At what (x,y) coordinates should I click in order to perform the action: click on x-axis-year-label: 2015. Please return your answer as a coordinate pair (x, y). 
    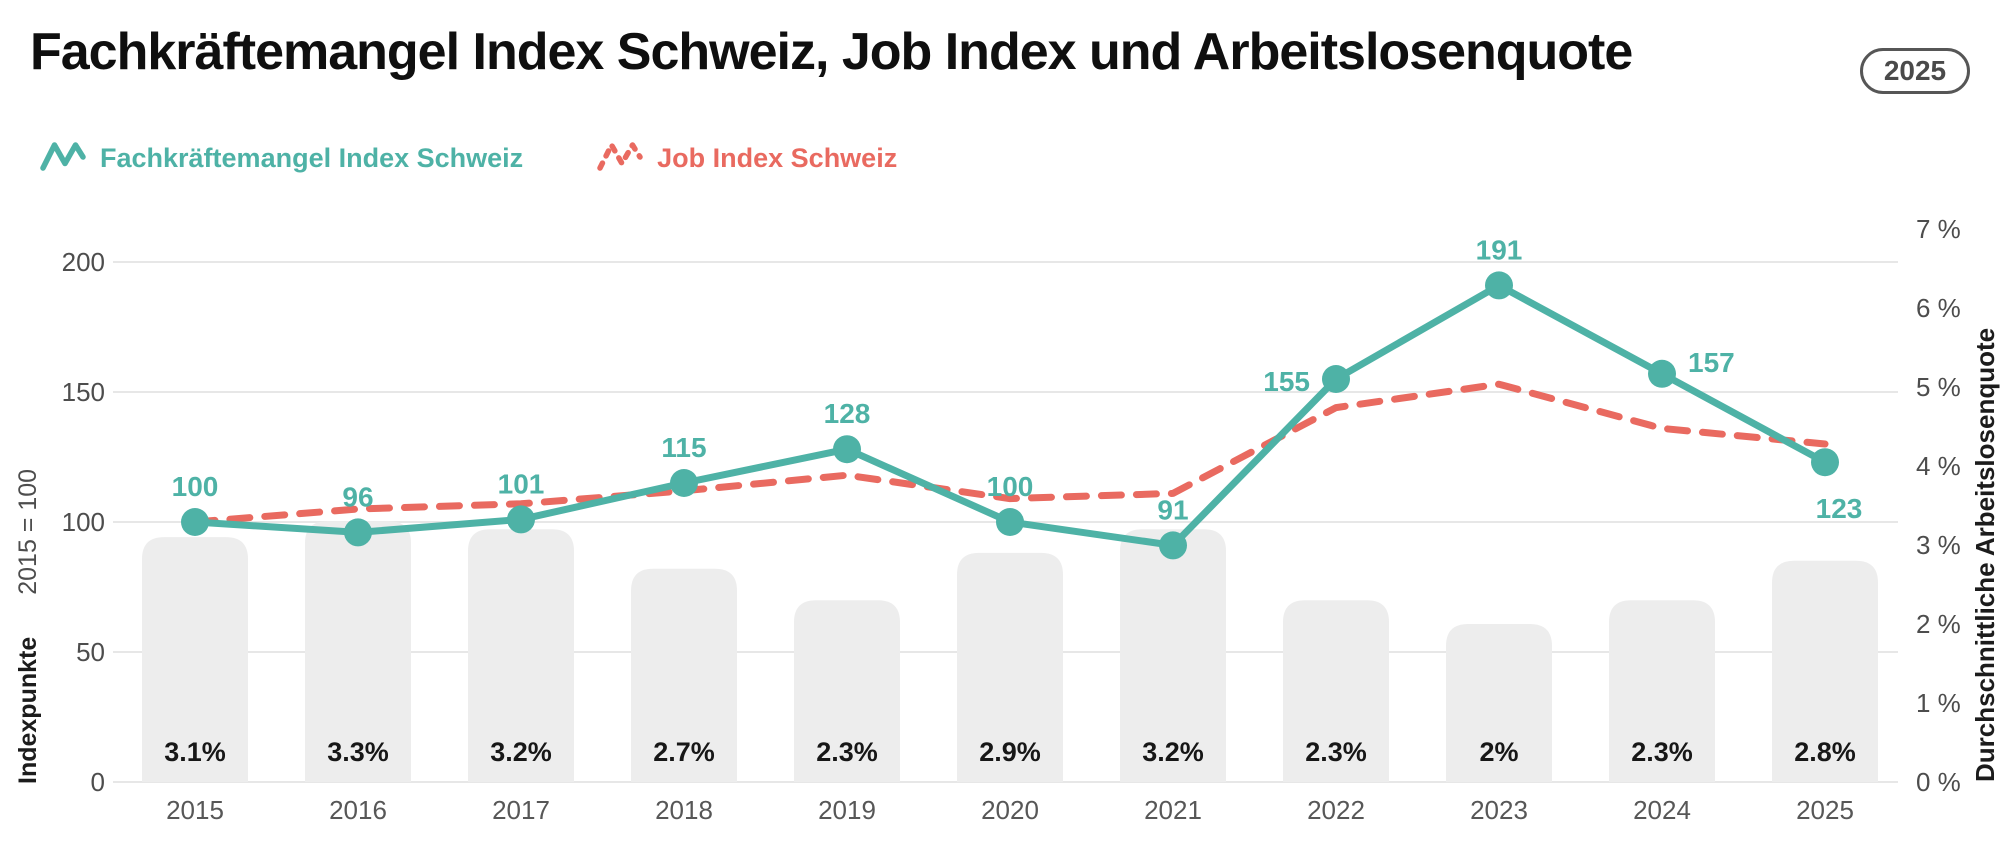
    Looking at the image, I should click on (195, 810).